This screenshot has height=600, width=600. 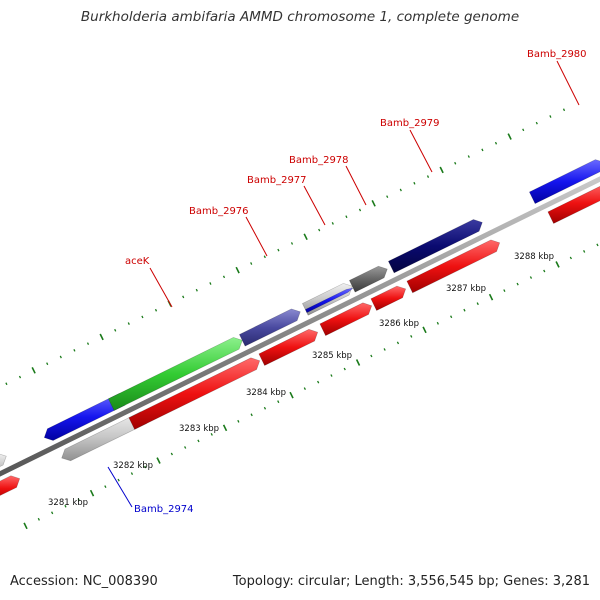 I want to click on kbp-tick-label: 3287 kbp, so click(x=466, y=289).